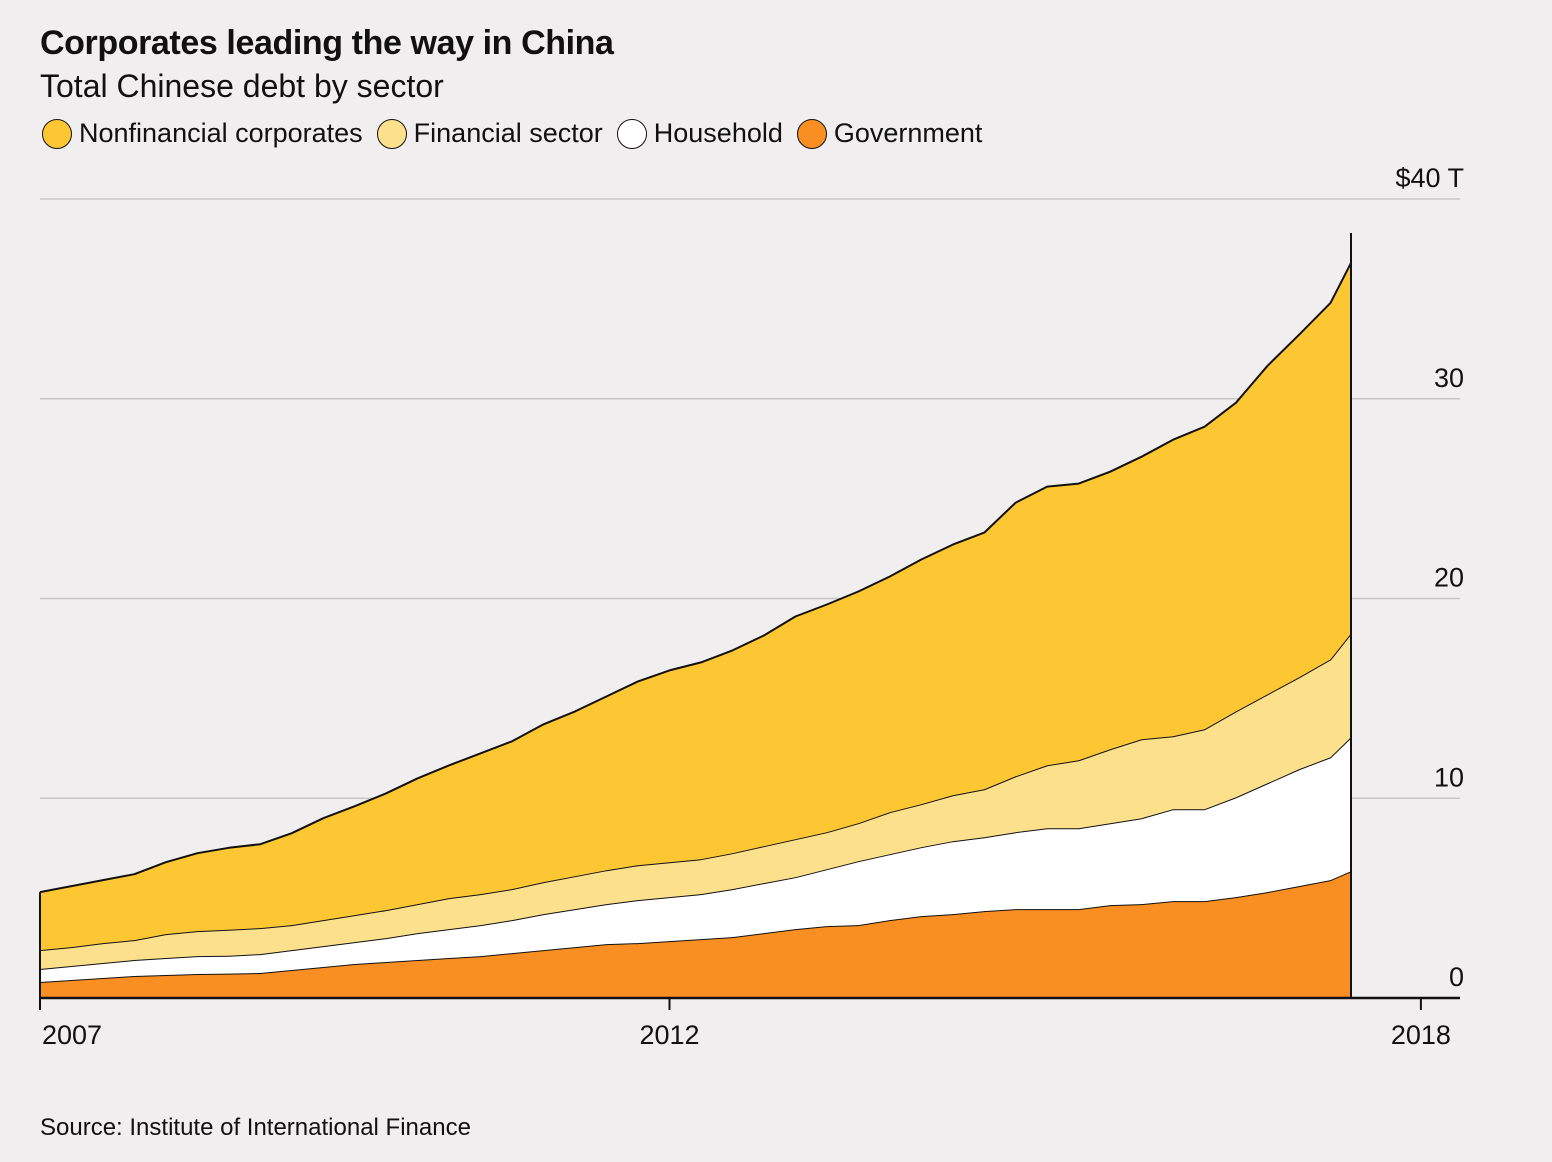  What do you see at coordinates (908, 133) in the screenshot?
I see `legend-label-government: Government` at bounding box center [908, 133].